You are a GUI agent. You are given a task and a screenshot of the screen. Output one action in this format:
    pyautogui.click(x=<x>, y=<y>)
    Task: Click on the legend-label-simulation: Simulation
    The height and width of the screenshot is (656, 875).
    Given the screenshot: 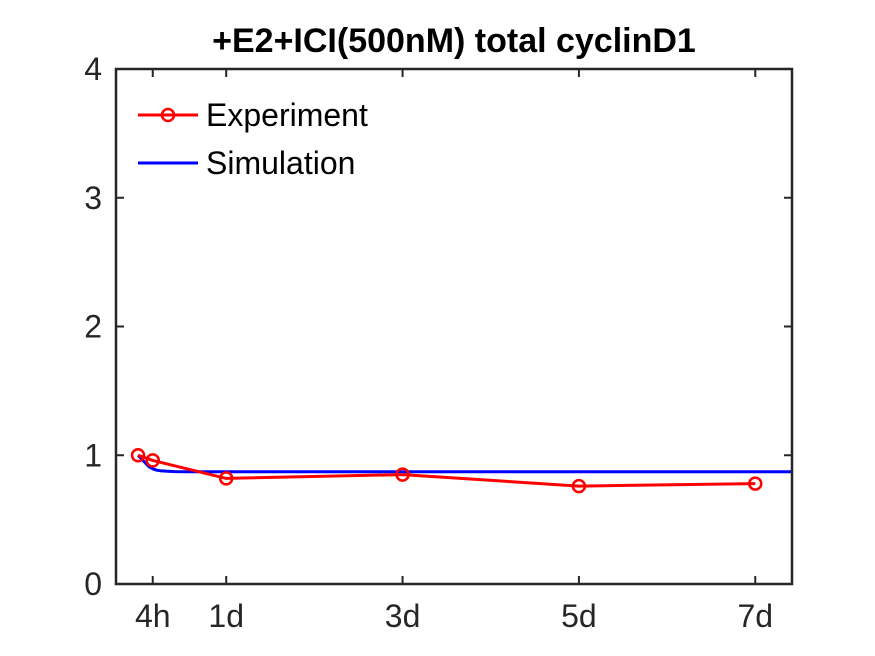 What is the action you would take?
    pyautogui.click(x=280, y=163)
    